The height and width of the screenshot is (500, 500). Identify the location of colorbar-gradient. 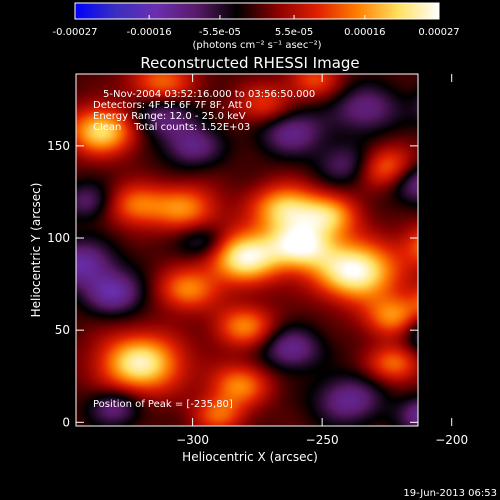
(257, 11).